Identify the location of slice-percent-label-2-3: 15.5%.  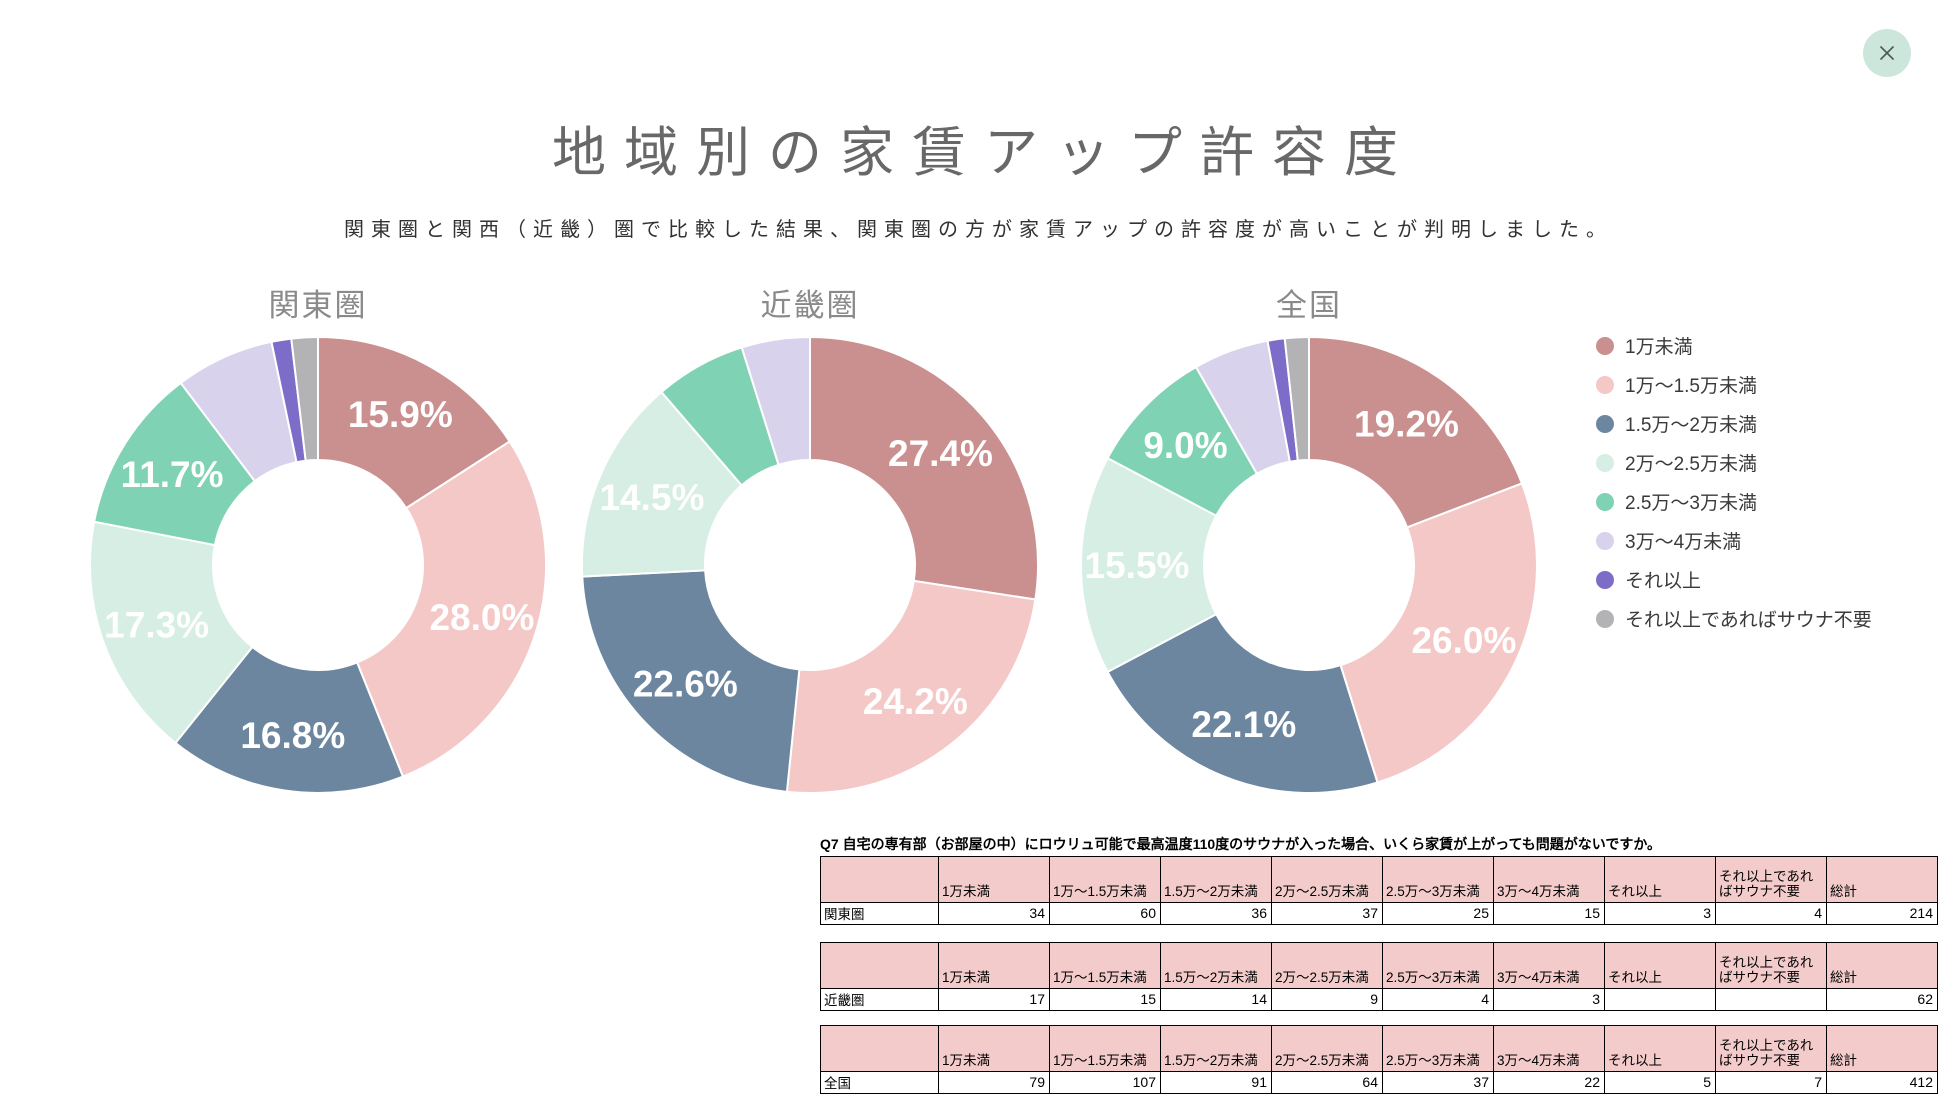
(1137, 565).